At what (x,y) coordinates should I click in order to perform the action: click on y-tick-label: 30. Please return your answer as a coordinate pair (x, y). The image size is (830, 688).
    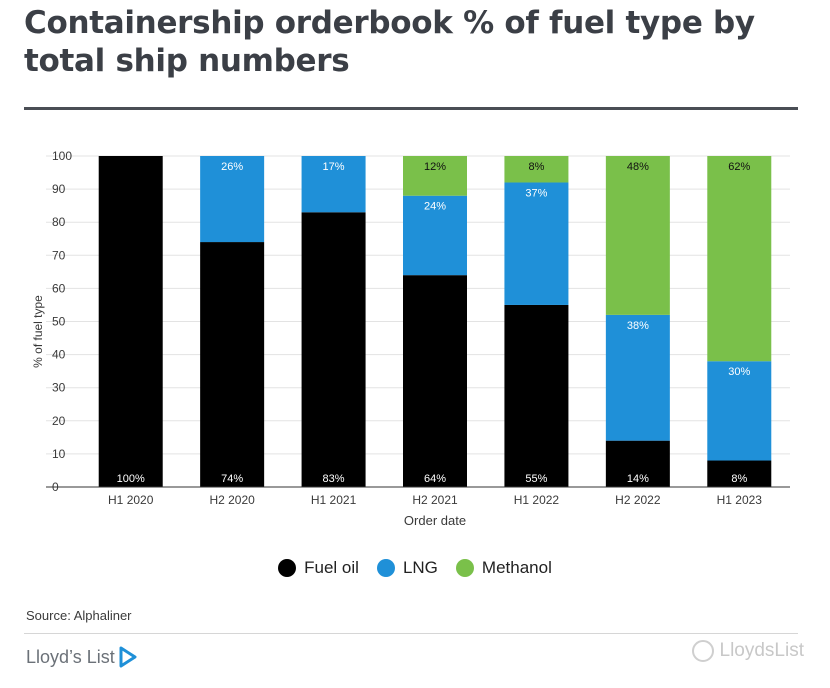
    Looking at the image, I should click on (59, 388).